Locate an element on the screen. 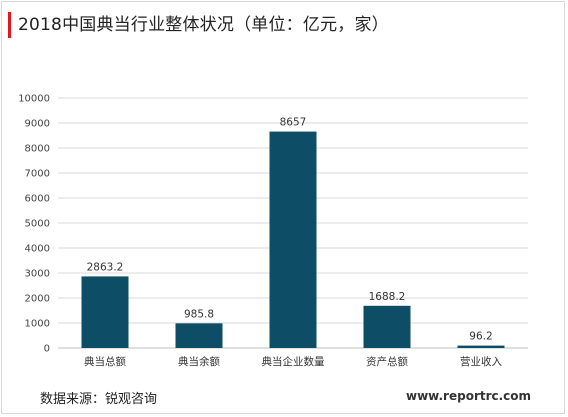  source-note: 数据来源：锐观咨询 is located at coordinates (99, 399).